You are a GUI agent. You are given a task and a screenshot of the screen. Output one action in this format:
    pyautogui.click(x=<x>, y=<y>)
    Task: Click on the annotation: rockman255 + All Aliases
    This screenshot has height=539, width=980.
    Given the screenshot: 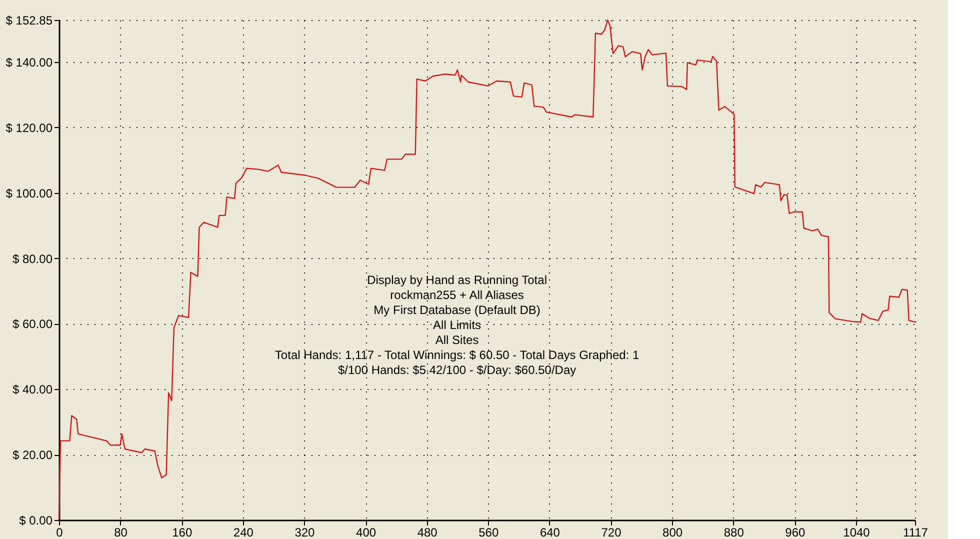 What is the action you would take?
    pyautogui.click(x=457, y=295)
    